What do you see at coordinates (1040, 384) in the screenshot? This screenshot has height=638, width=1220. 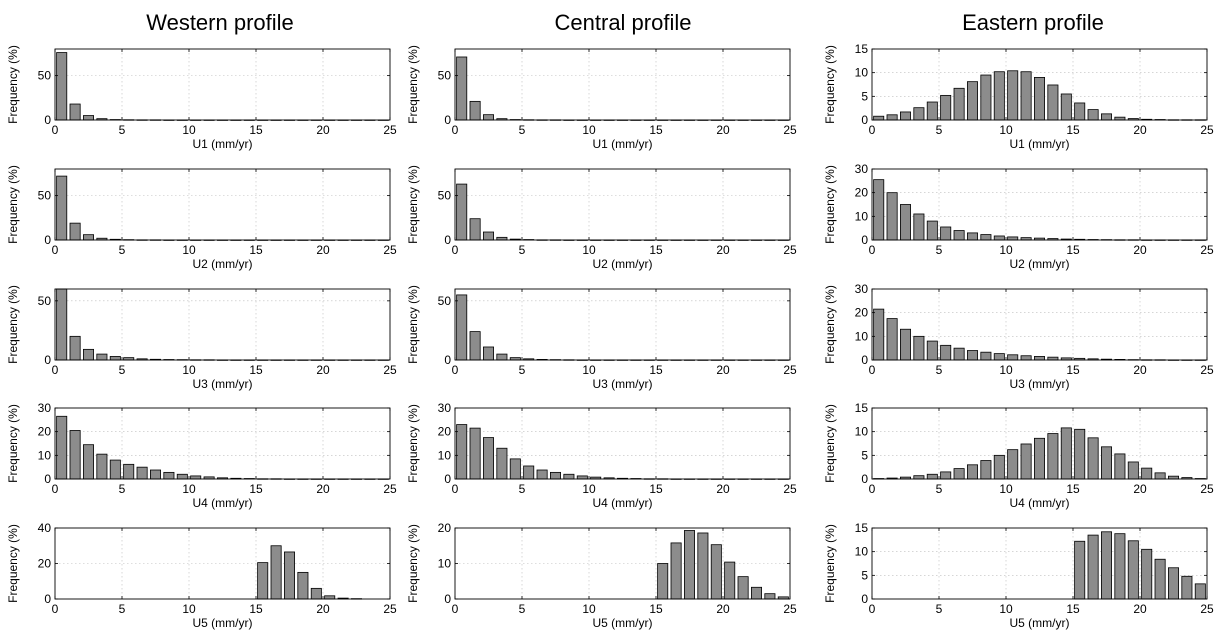 I see `x-axis-label: U3 (mm/yr)` at bounding box center [1040, 384].